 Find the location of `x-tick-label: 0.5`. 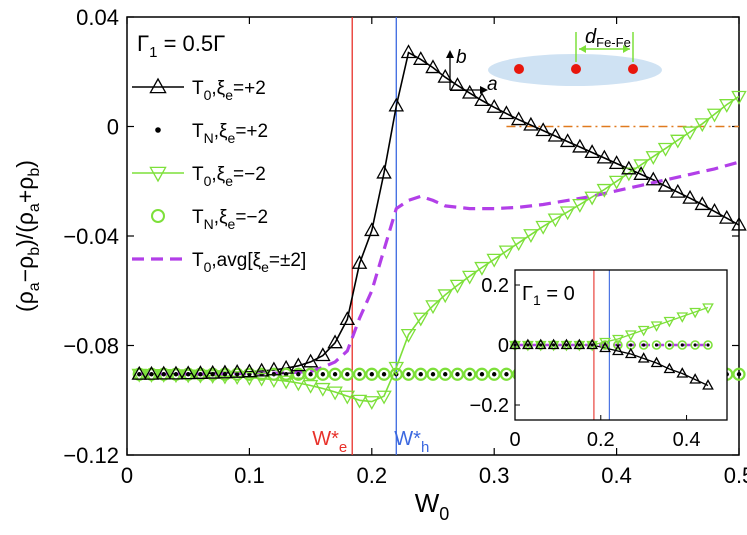

x-tick-label: 0.5 is located at coordinates (735, 475).